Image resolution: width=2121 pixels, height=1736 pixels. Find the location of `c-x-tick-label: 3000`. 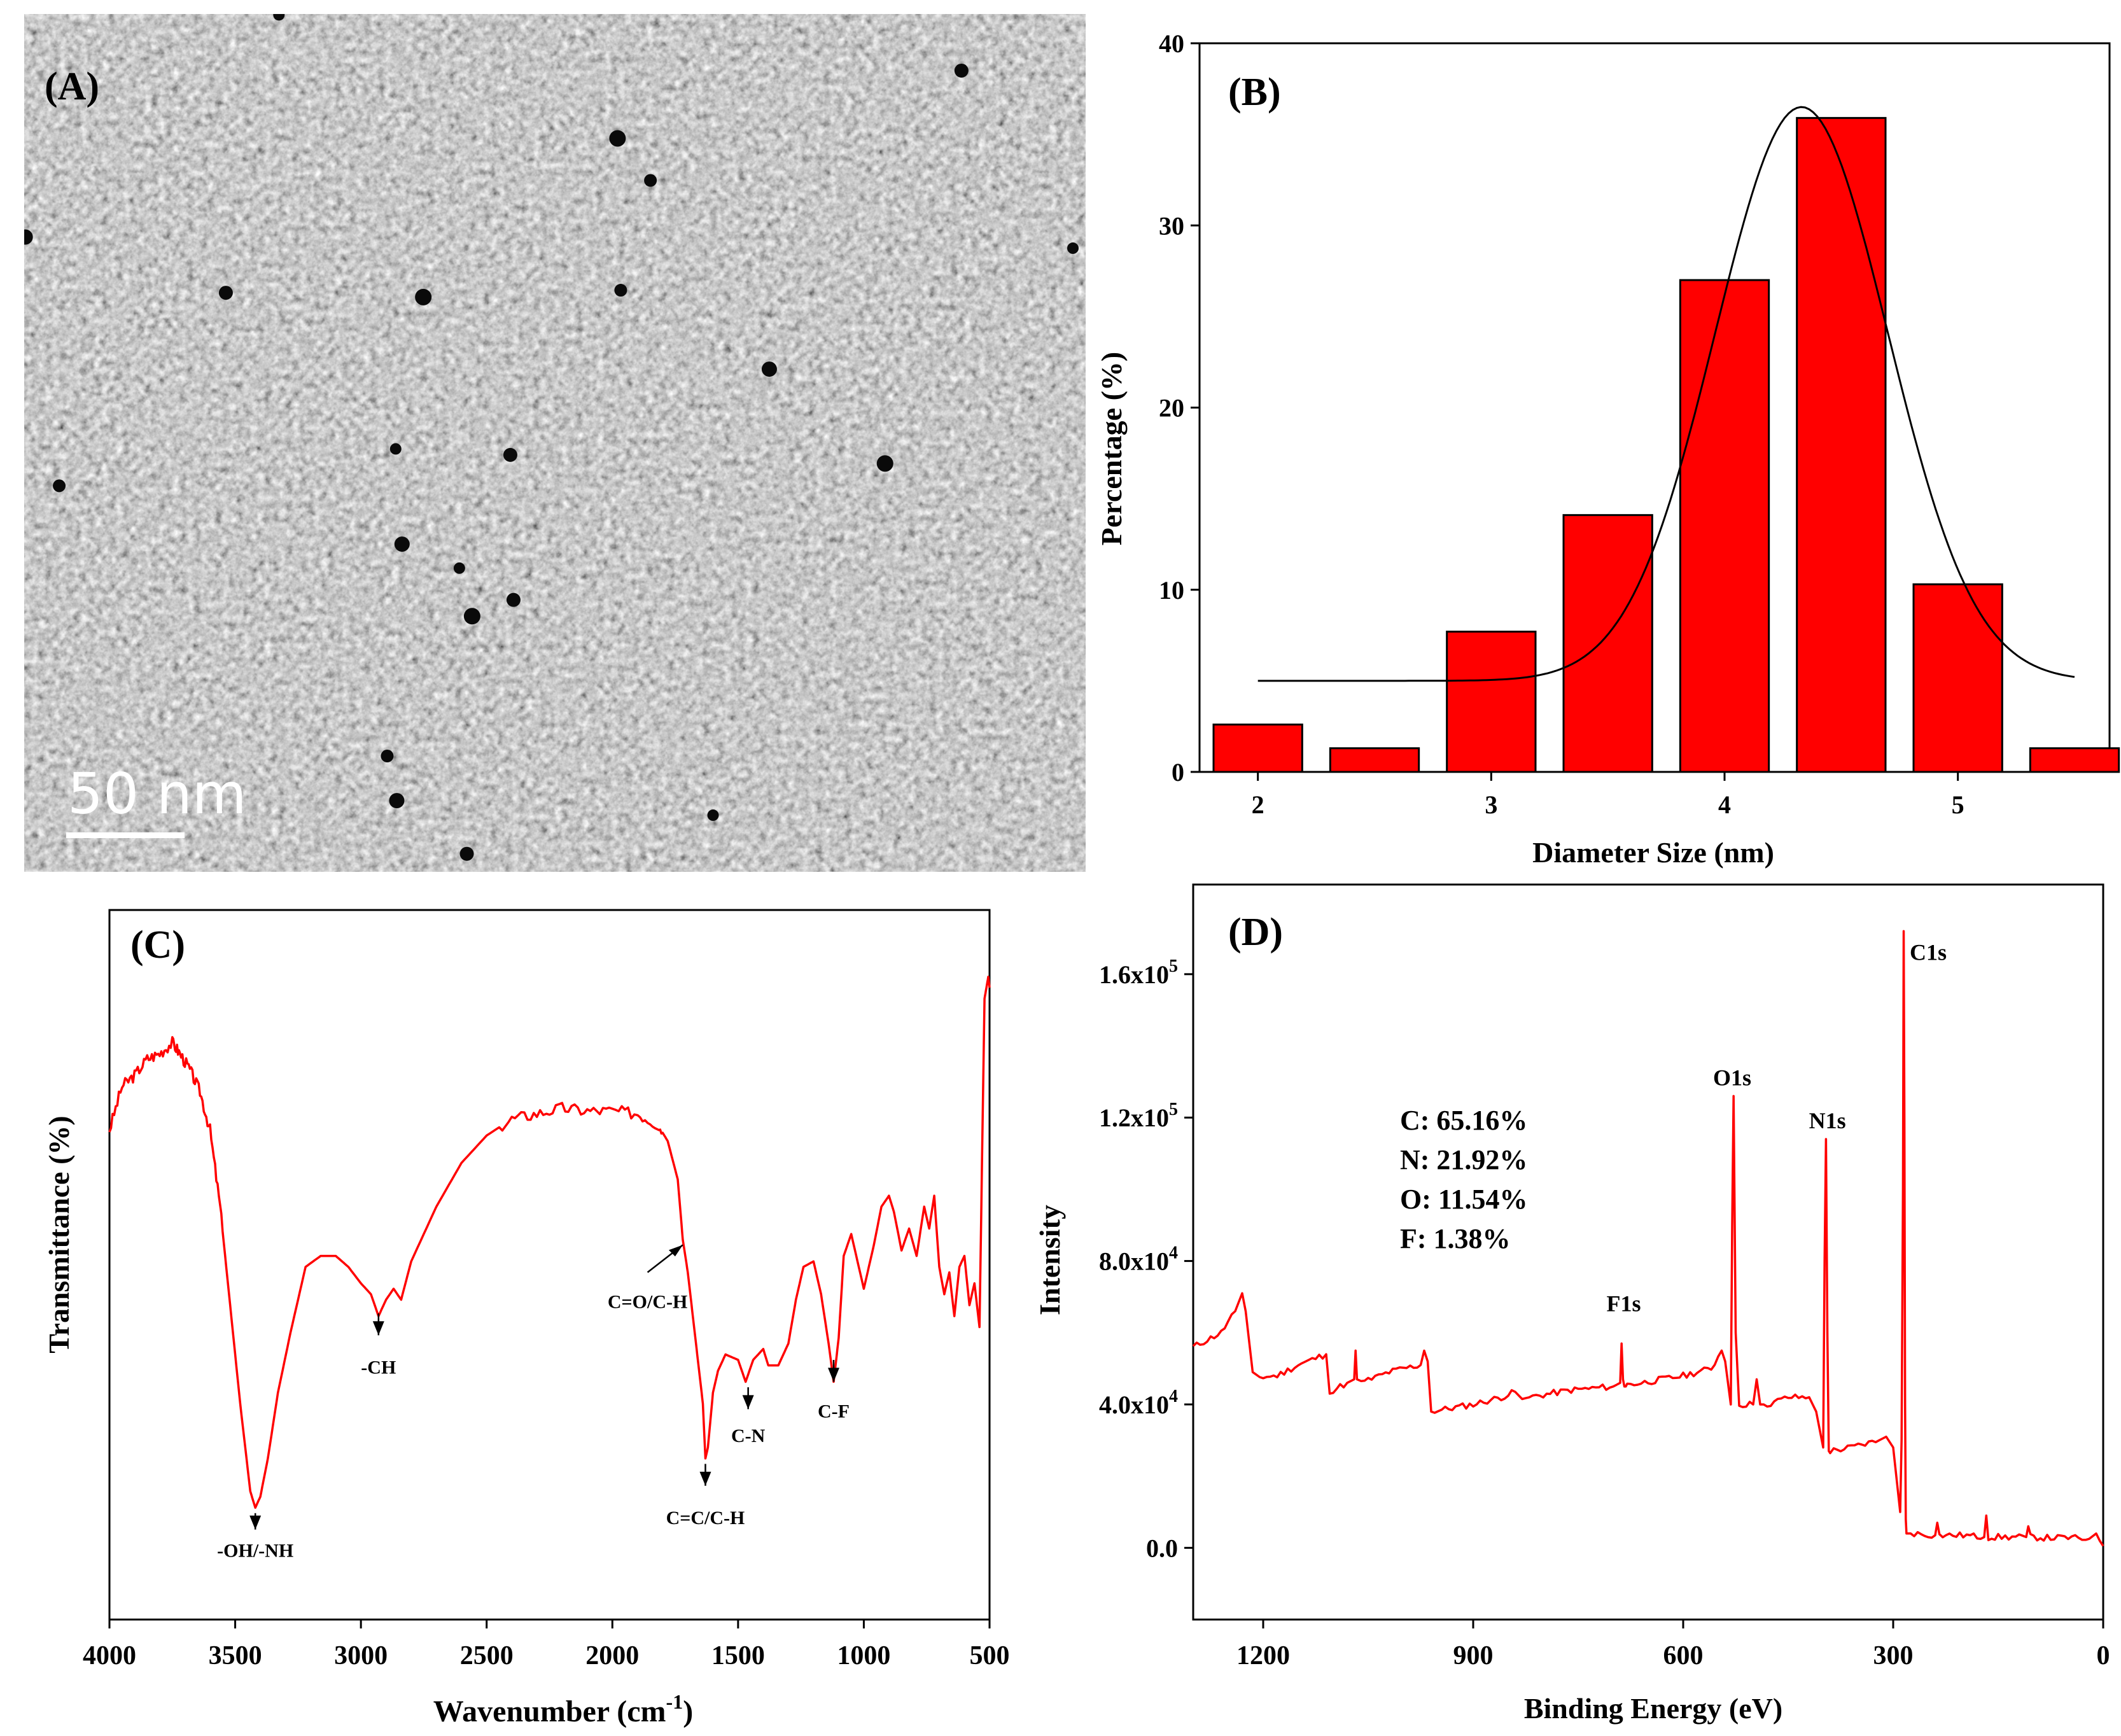

c-x-tick-label: 3000 is located at coordinates (361, 1655).